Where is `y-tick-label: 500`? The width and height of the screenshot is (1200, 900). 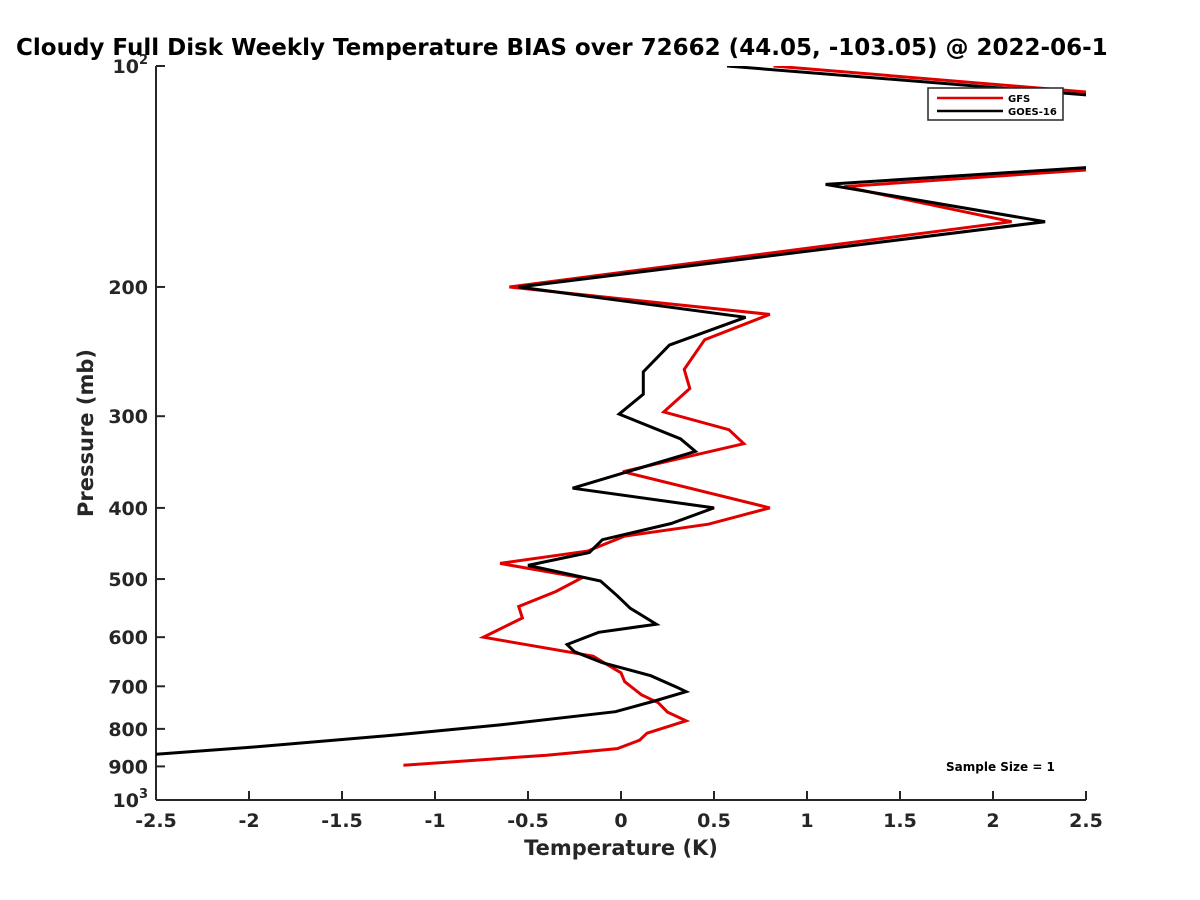
y-tick-label: 500 is located at coordinates (128, 580).